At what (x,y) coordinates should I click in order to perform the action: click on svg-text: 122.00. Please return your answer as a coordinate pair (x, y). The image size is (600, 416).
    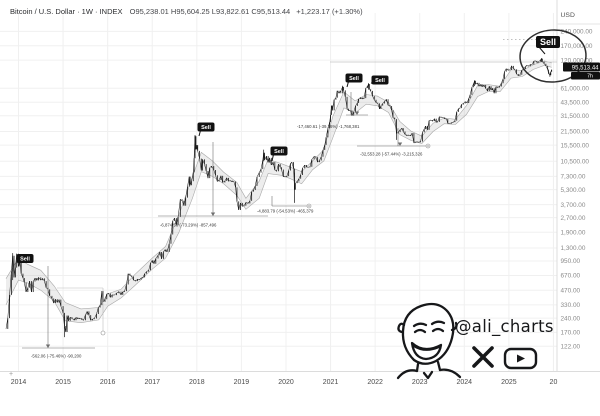
    Looking at the image, I should click on (571, 346).